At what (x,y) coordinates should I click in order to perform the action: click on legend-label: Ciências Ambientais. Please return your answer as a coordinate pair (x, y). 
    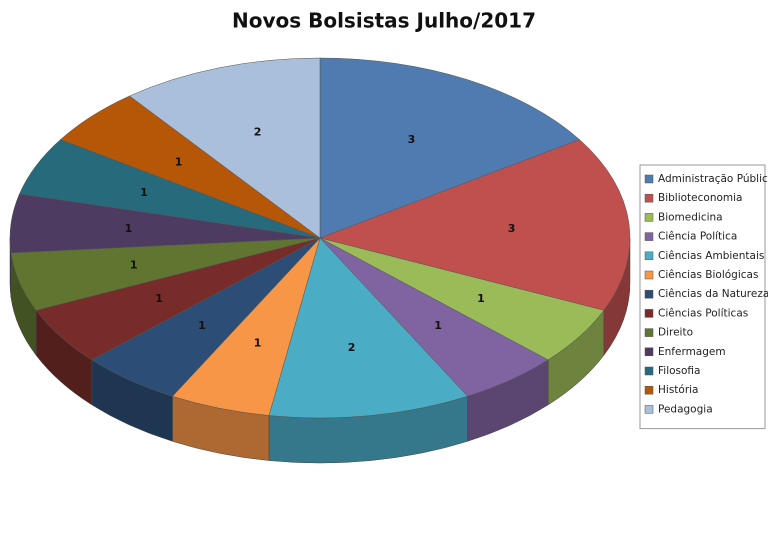
    Looking at the image, I should click on (711, 256).